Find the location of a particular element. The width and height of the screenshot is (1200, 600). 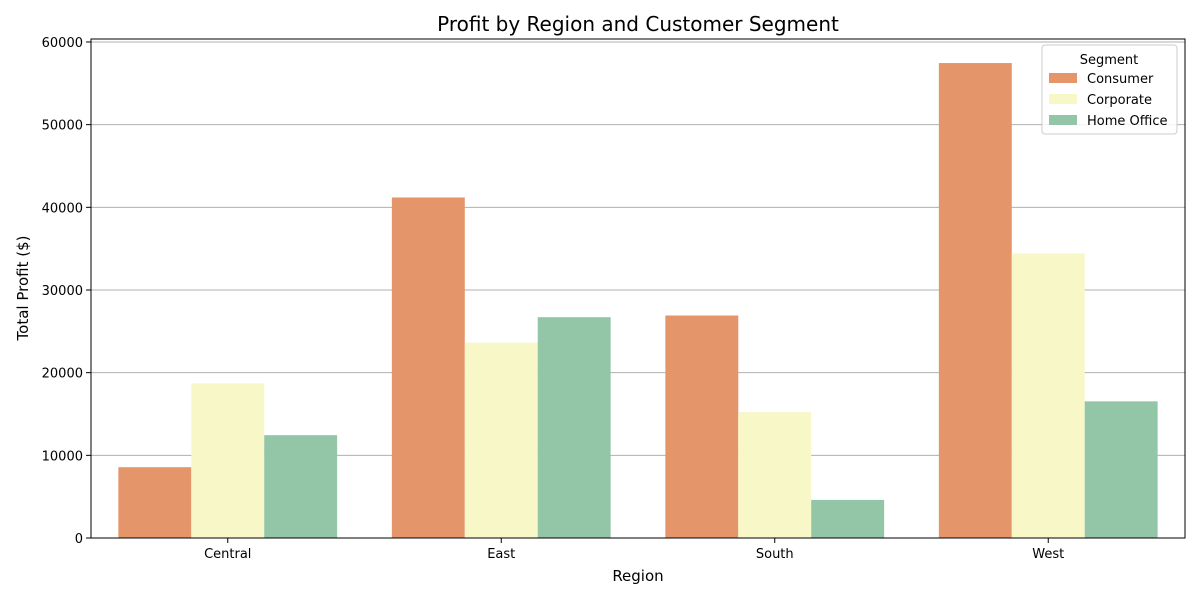

bar-central-corporate is located at coordinates (228, 460).